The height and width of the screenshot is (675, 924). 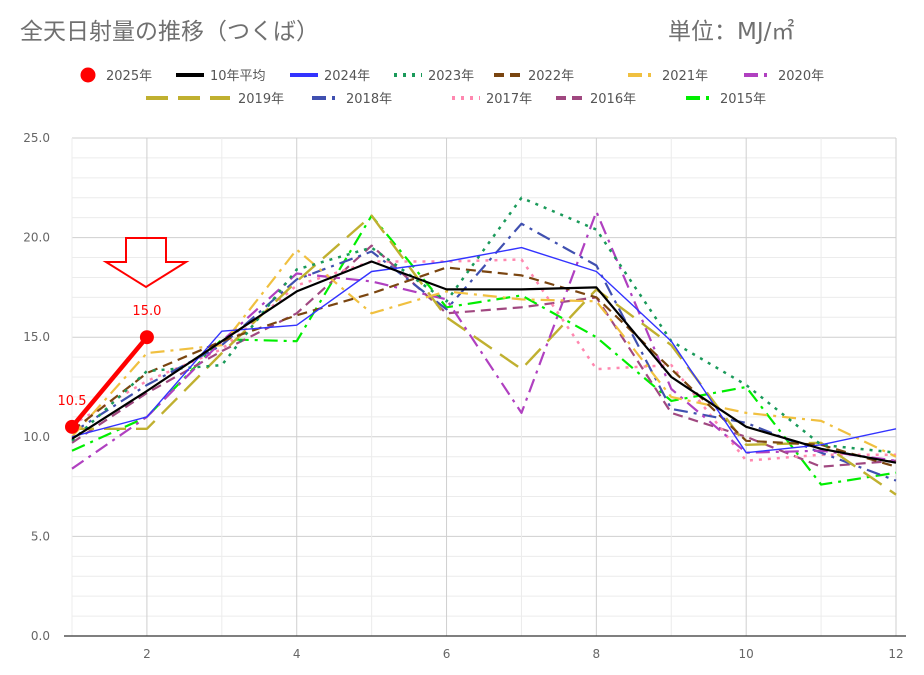 What do you see at coordinates (109, 382) in the screenshot?
I see `series-line` at bounding box center [109, 382].